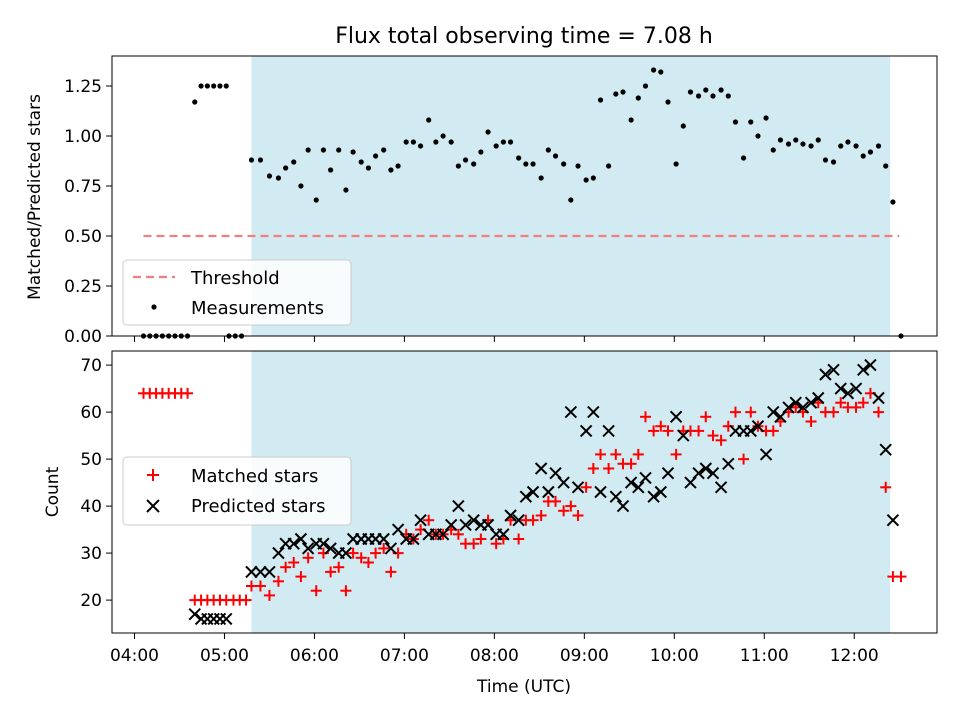  What do you see at coordinates (153, 475) in the screenshot?
I see `legend-matched-swatch` at bounding box center [153, 475].